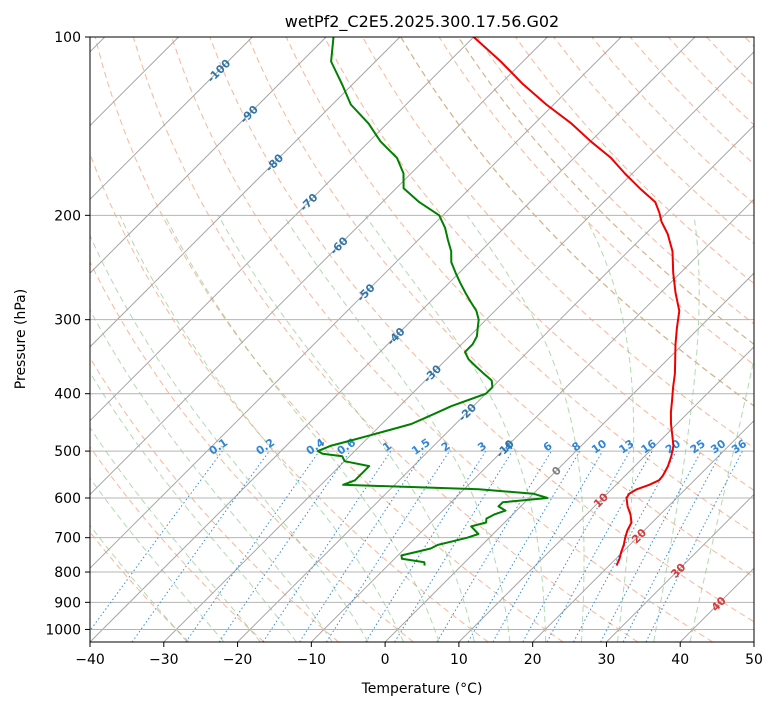 This screenshot has width=775, height=708. What do you see at coordinates (67, 603) in the screenshot?
I see `y-tick-label: 900` at bounding box center [67, 603].